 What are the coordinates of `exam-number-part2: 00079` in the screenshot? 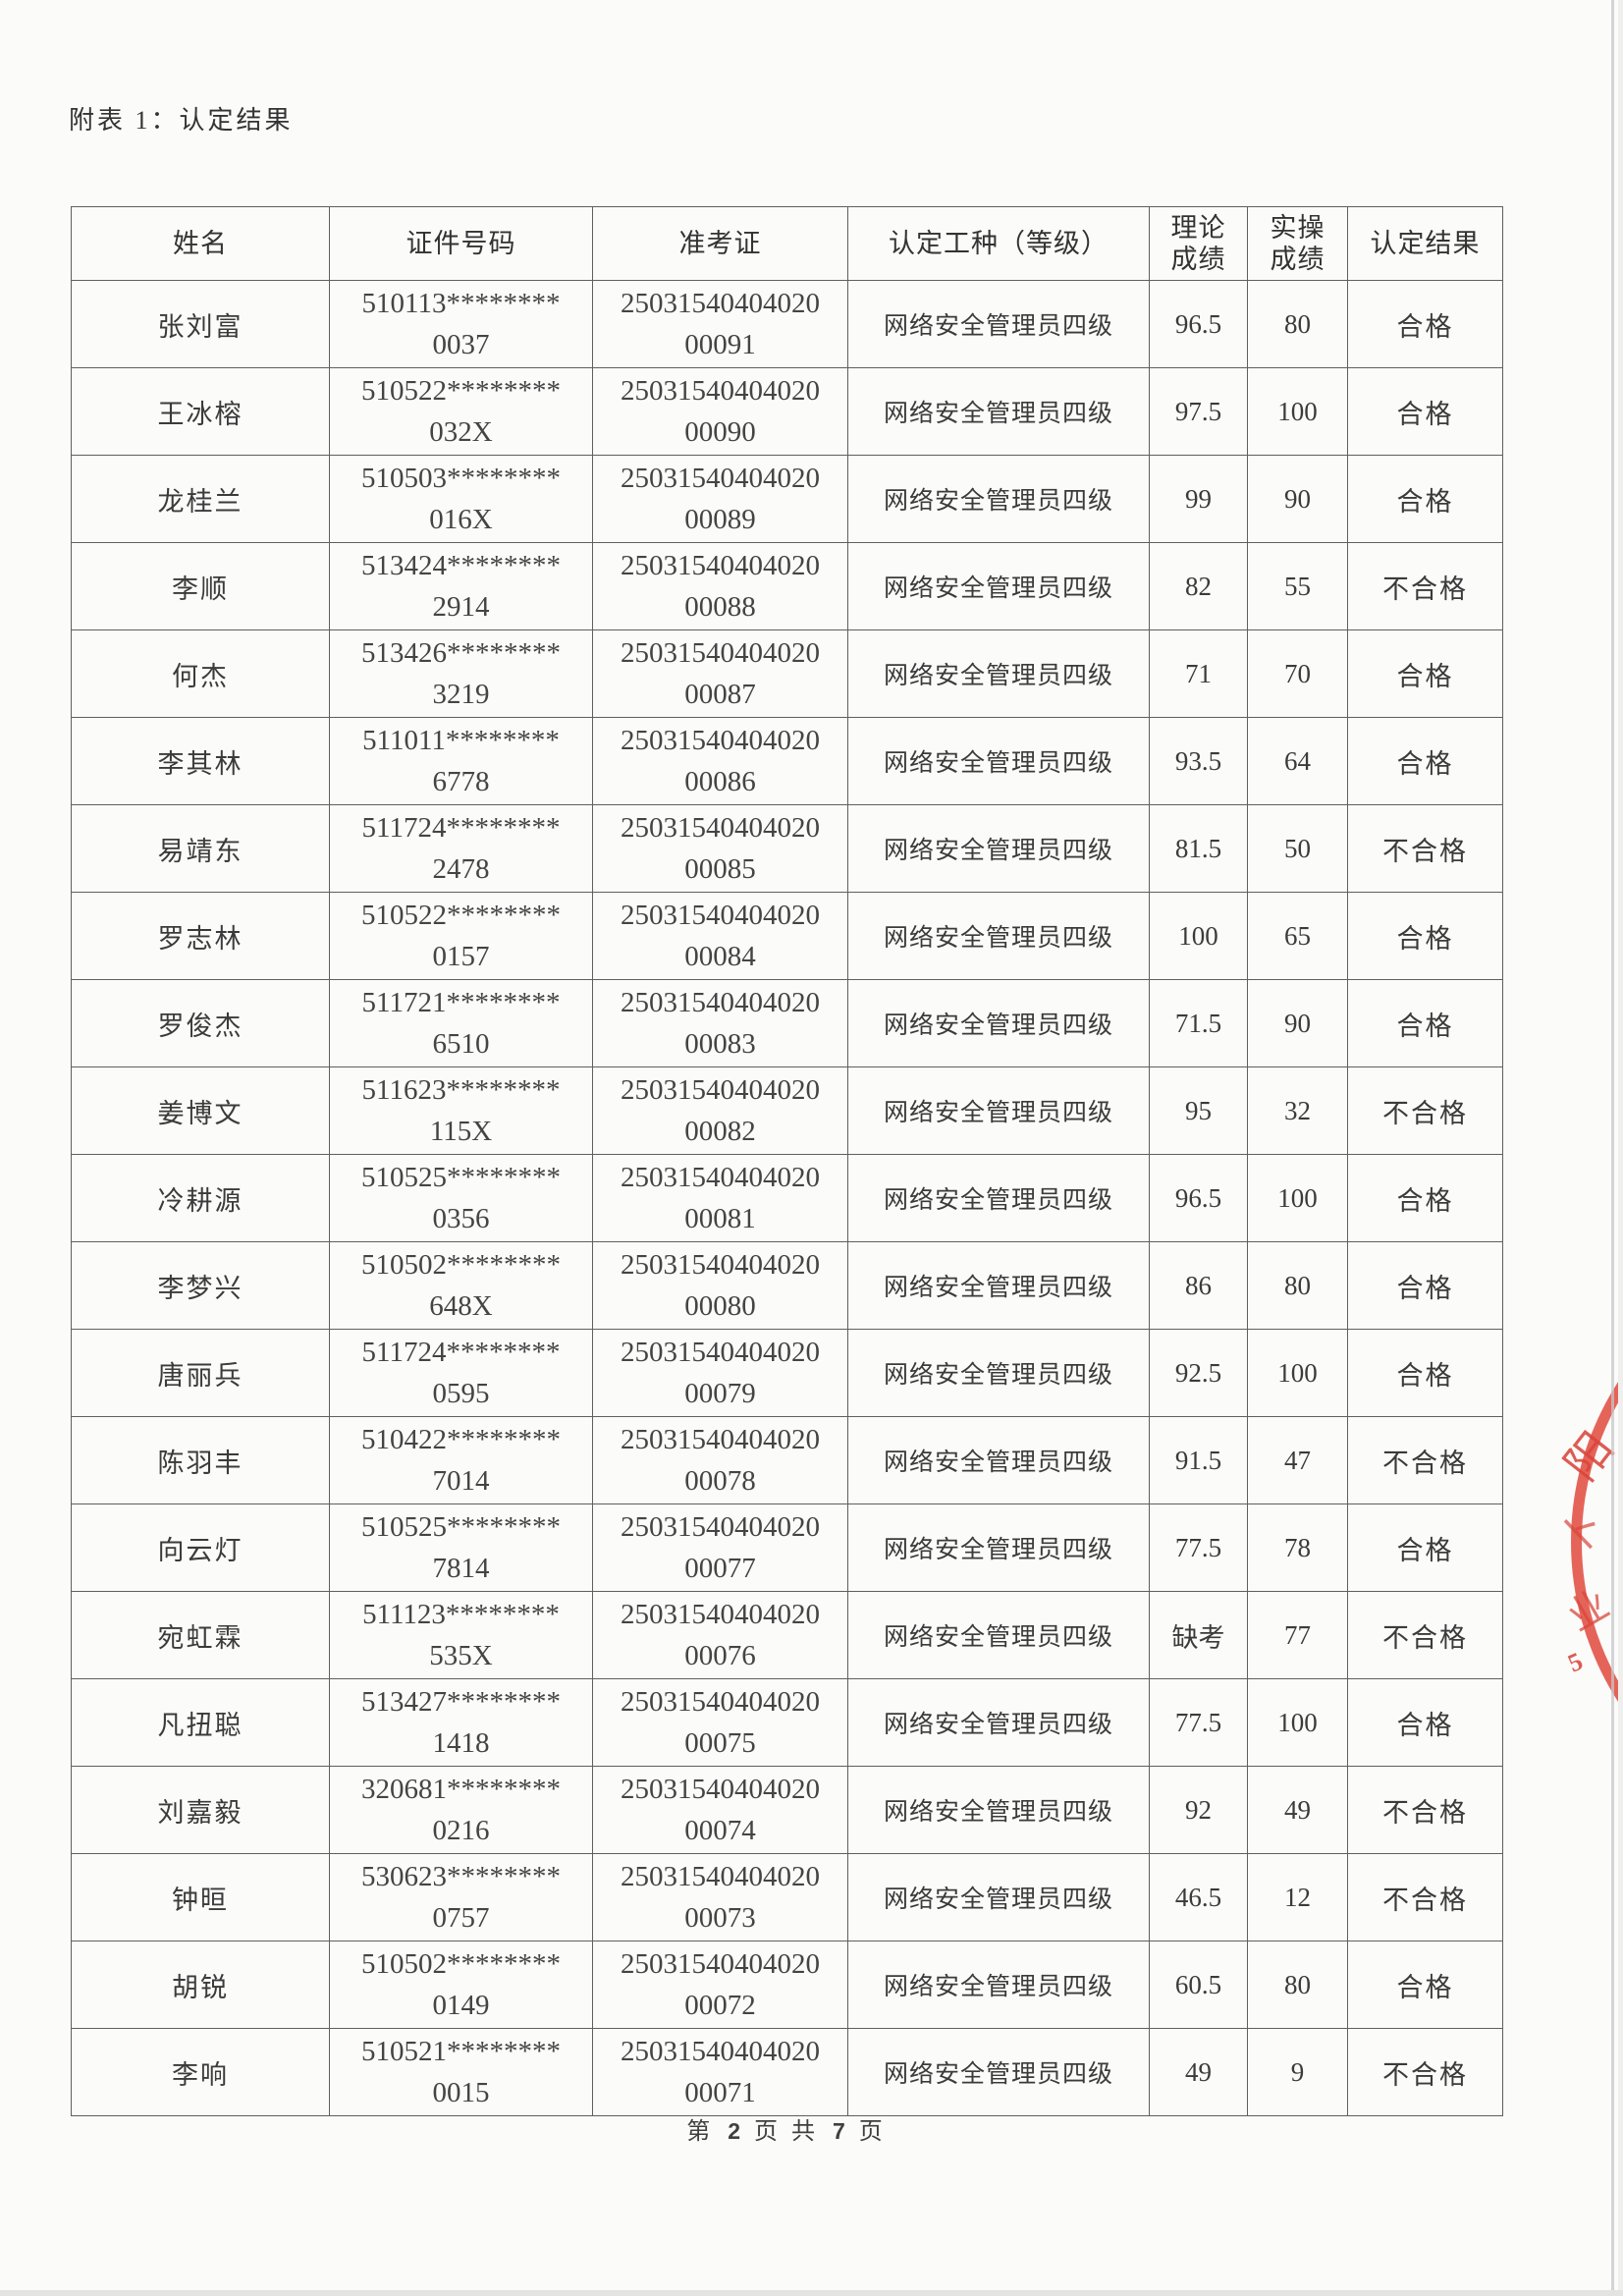 It's located at (720, 1393).